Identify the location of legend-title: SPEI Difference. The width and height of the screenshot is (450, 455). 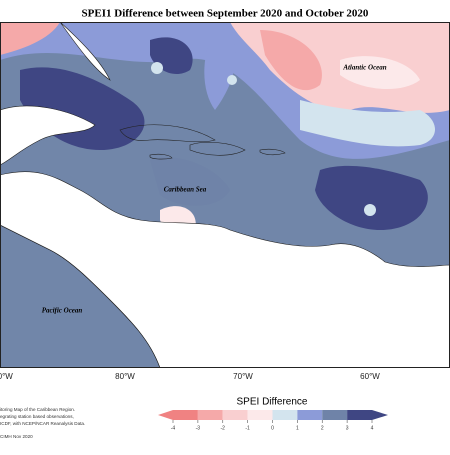
(272, 402).